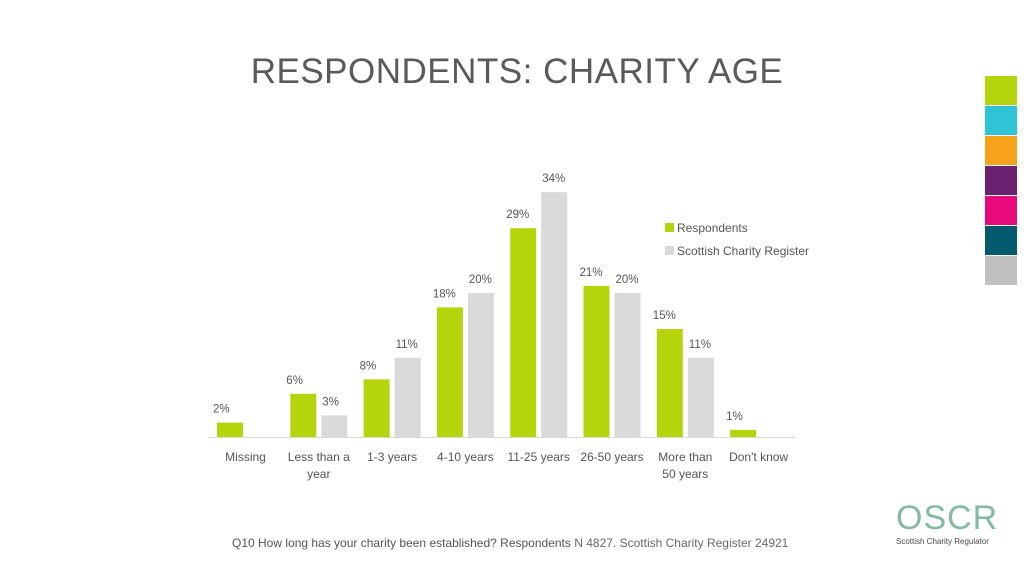 The height and width of the screenshot is (576, 1024). What do you see at coordinates (553, 179) in the screenshot?
I see `data-label-scottish-charity-register-11-25-years: 34%` at bounding box center [553, 179].